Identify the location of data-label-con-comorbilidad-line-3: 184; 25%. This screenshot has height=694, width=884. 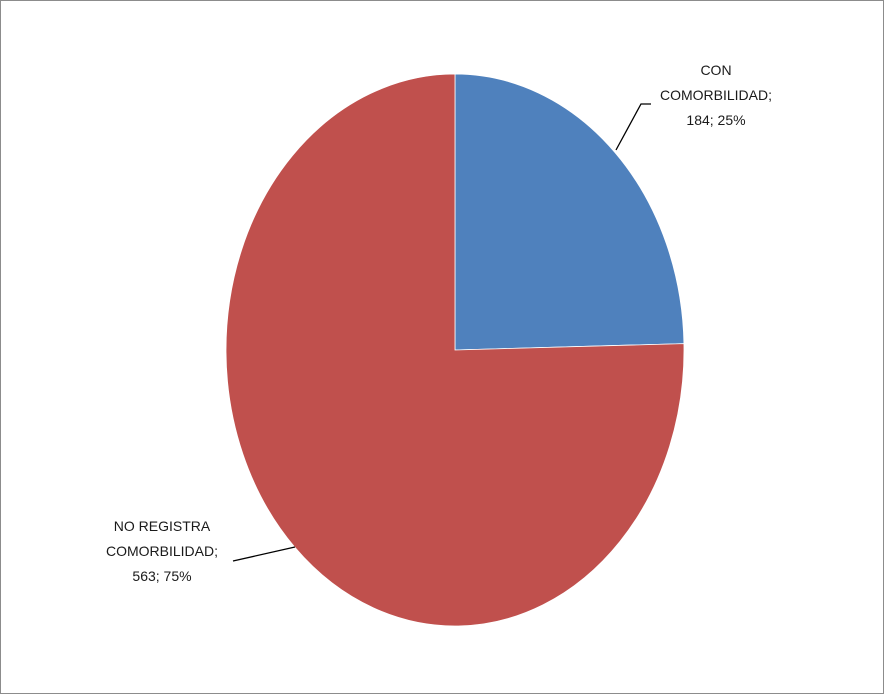
(715, 120).